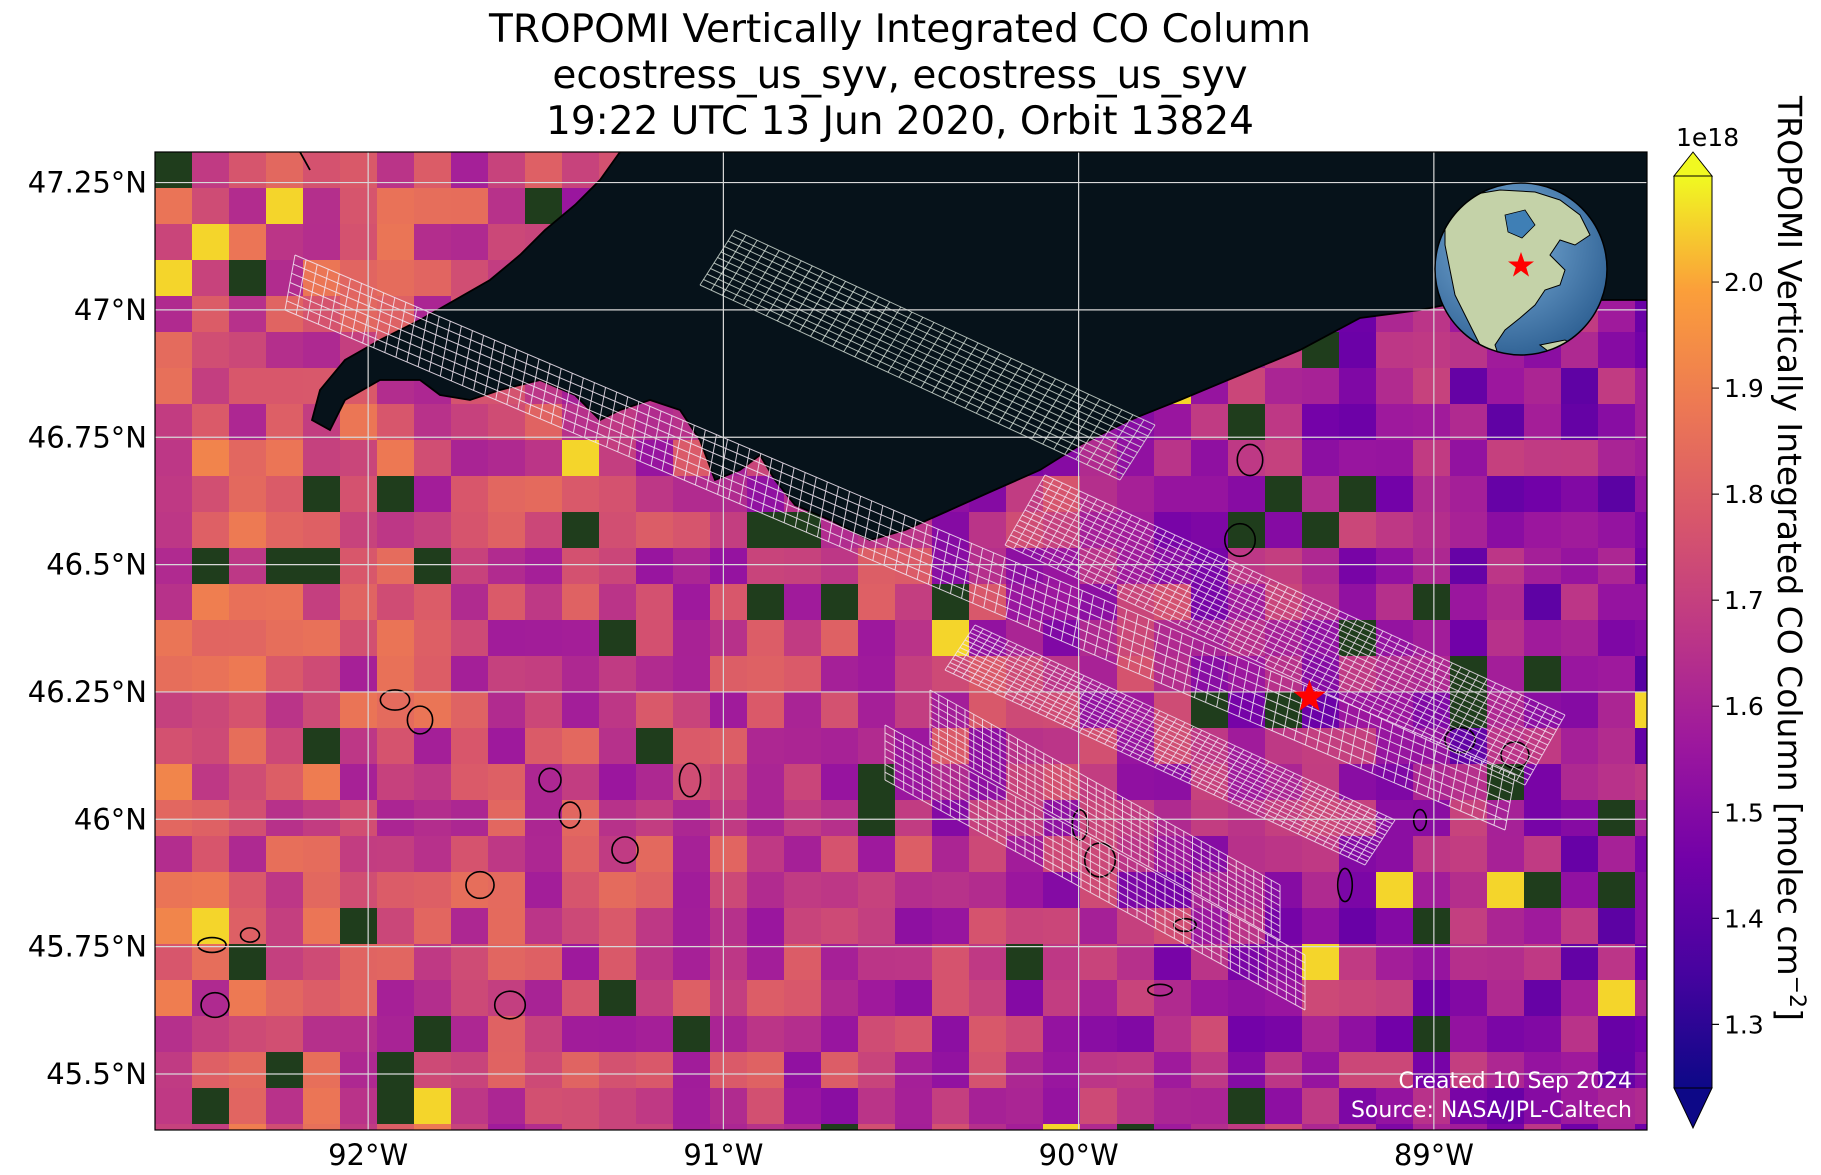 The image size is (1821, 1175). I want to click on site-star-marker, so click(1309, 695).